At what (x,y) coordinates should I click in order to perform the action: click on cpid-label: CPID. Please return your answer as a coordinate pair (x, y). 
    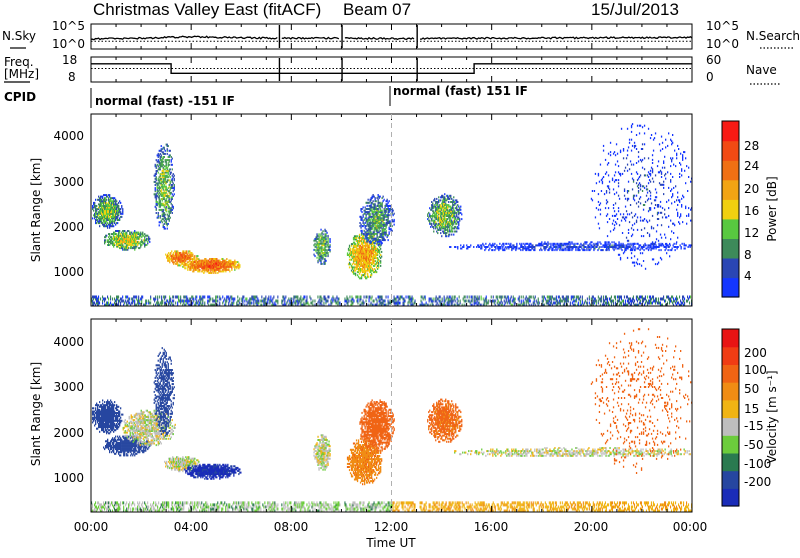
    Looking at the image, I should click on (20, 97).